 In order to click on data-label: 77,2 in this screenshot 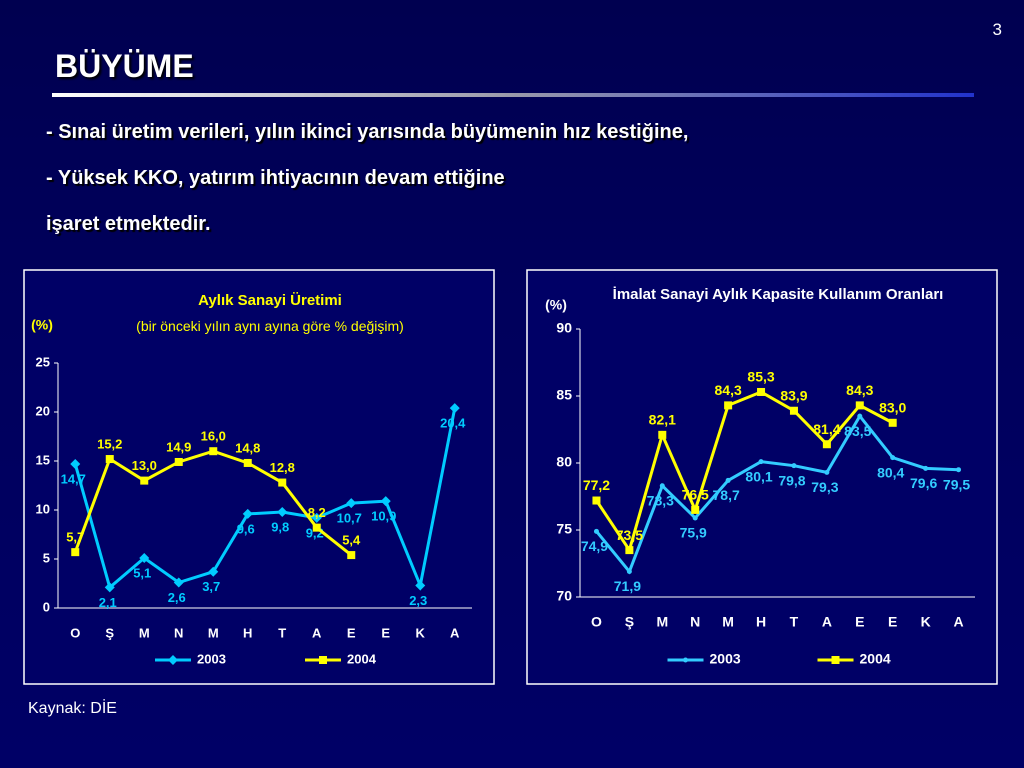, I will do `click(596, 485)`.